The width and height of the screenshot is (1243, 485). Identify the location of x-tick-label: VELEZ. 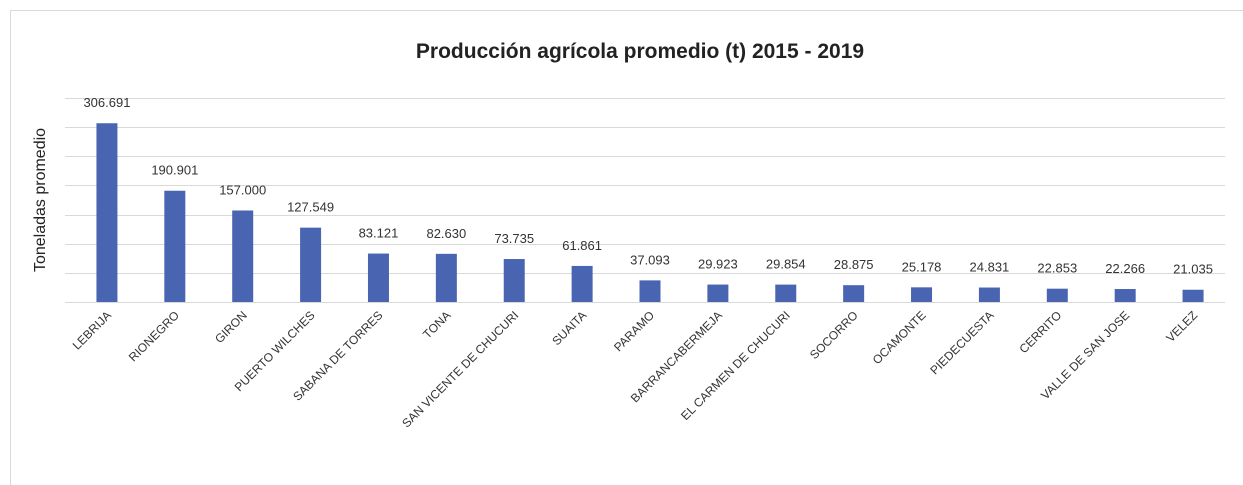
(1181, 326).